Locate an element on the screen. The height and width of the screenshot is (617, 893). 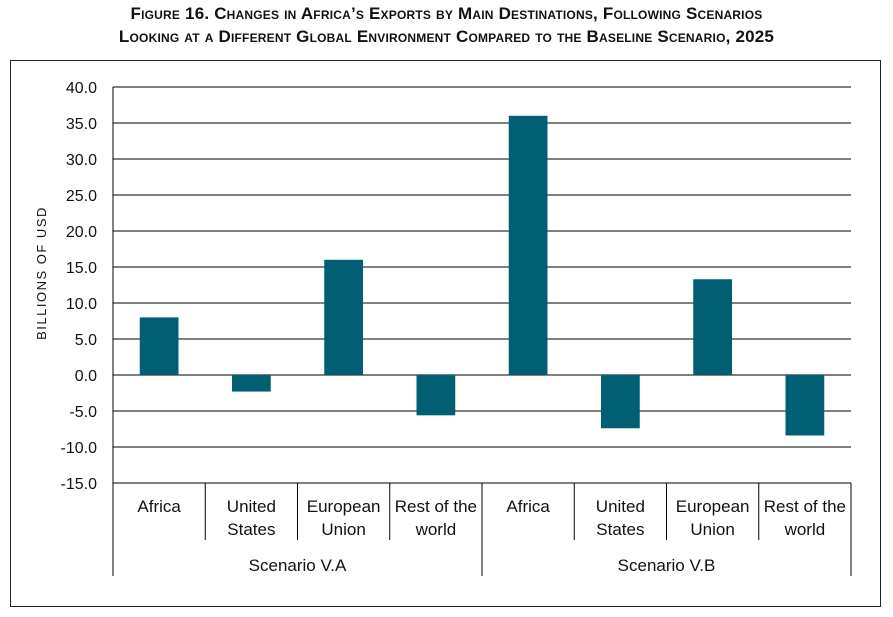
y-tick-label: 10.0 is located at coordinates (81, 304).